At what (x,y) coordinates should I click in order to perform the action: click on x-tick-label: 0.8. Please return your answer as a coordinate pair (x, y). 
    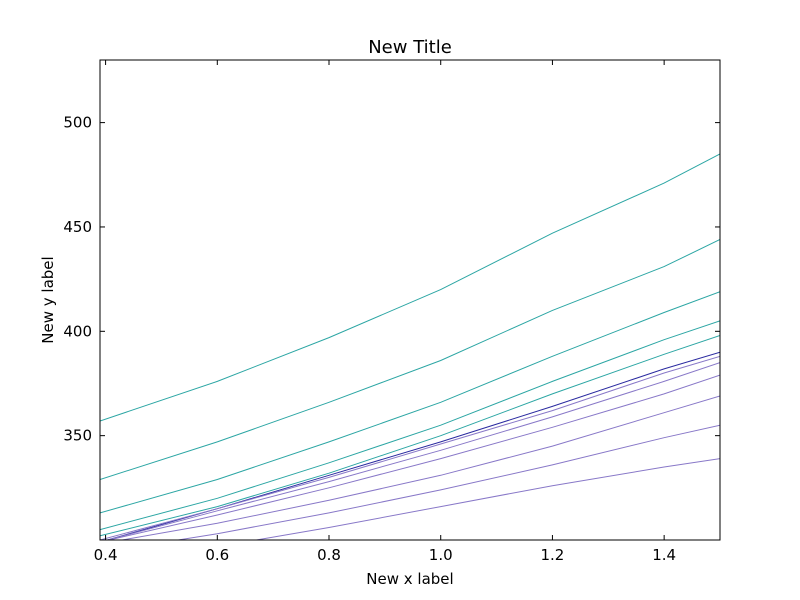
    Looking at the image, I should click on (329, 555).